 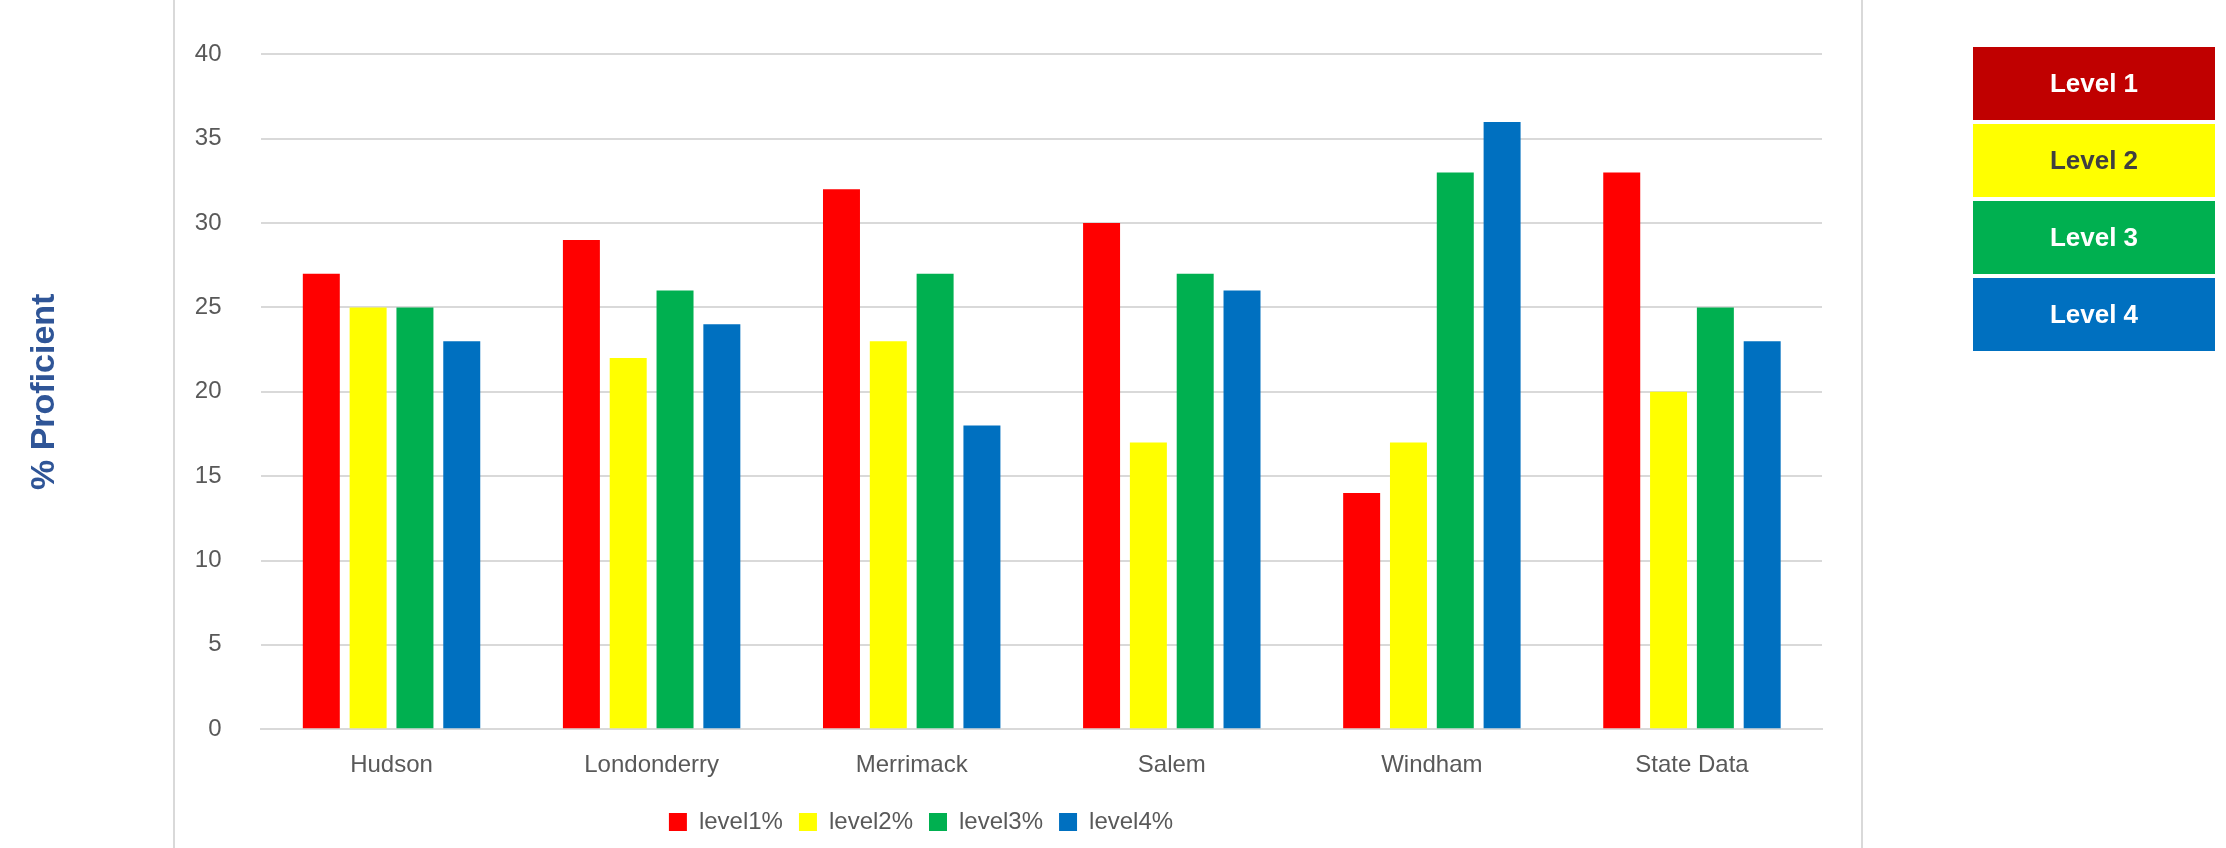 What do you see at coordinates (391, 764) in the screenshot?
I see `x-tick-label: Hudson` at bounding box center [391, 764].